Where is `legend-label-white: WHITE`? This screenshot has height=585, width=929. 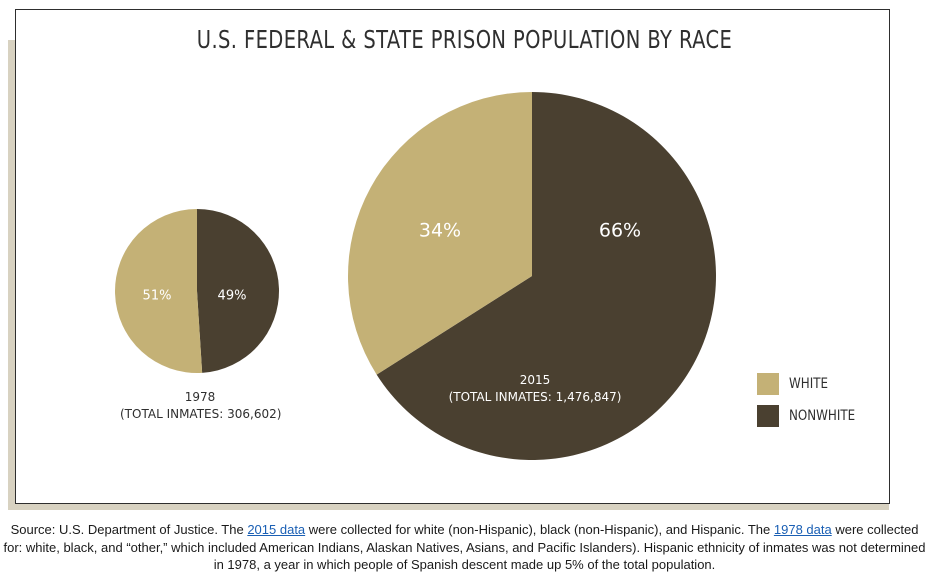 legend-label-white: WHITE is located at coordinates (809, 384).